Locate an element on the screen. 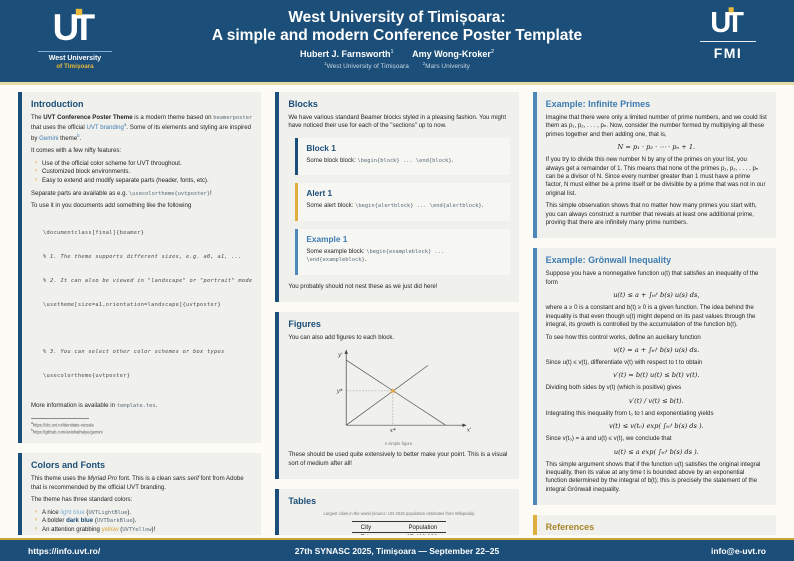 This screenshot has width=794, height=561. footer-url: https://info.uvt.ro/ is located at coordinates (64, 550).